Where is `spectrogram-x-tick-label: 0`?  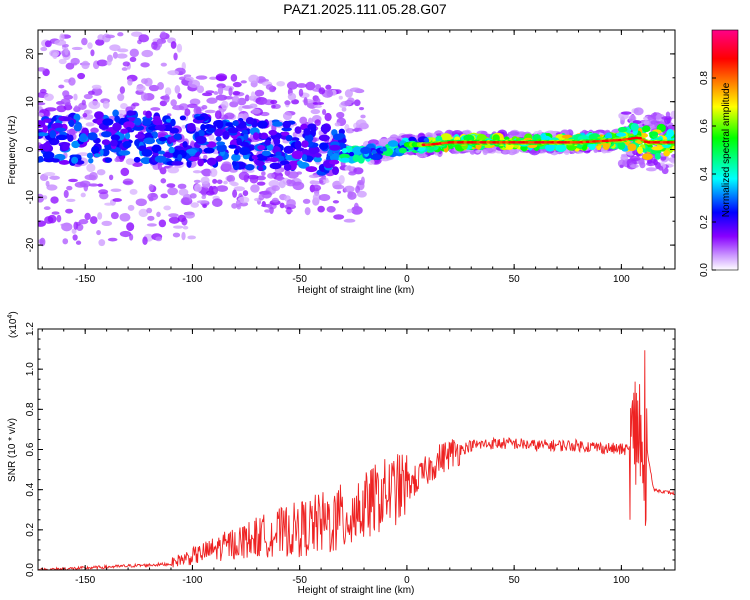 spectrogram-x-tick-label: 0 is located at coordinates (407, 279).